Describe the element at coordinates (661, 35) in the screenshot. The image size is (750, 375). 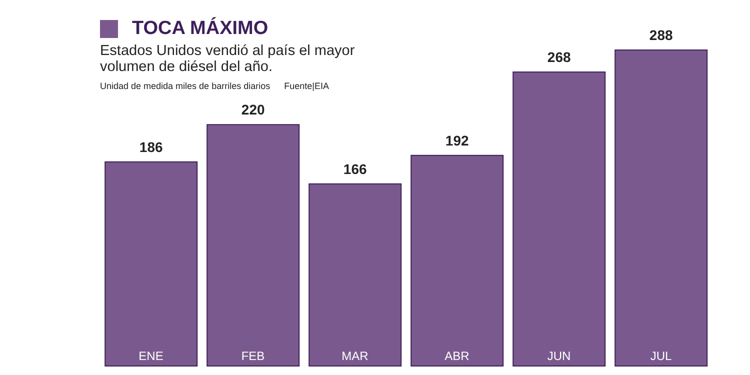
I see `data-label: 288` at that location.